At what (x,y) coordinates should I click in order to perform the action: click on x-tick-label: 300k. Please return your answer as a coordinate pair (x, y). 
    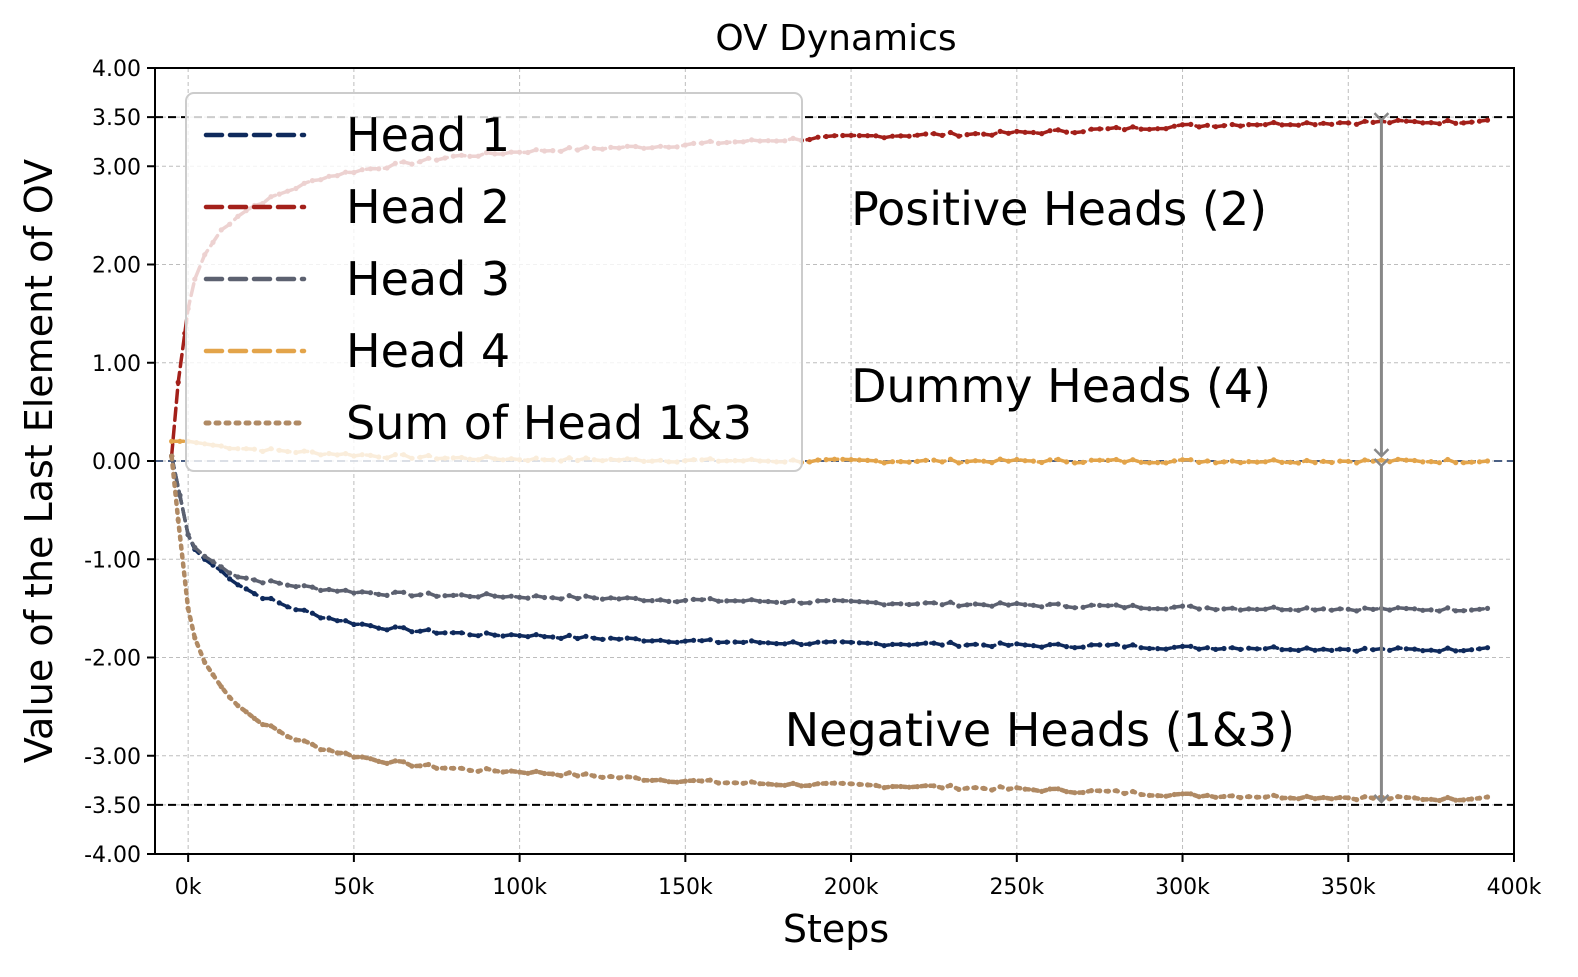
    Looking at the image, I should click on (1182, 887).